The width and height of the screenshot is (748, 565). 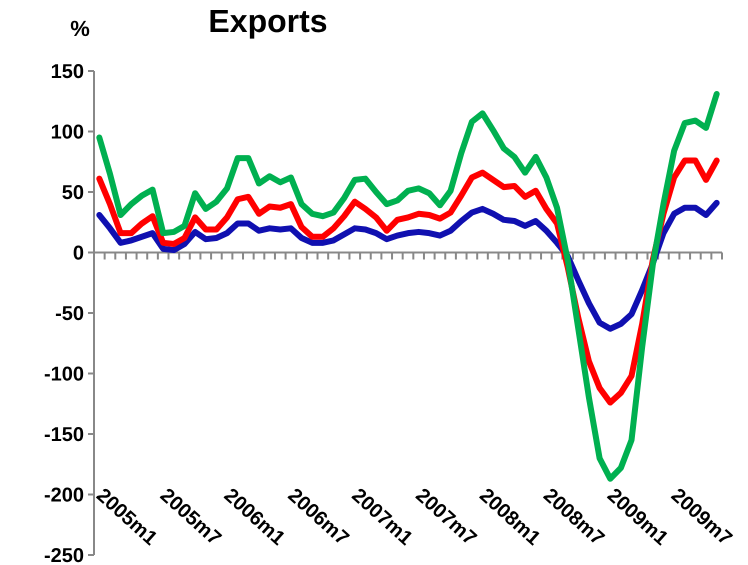 What do you see at coordinates (78, 253) in the screenshot?
I see `y-tick-label: 0` at bounding box center [78, 253].